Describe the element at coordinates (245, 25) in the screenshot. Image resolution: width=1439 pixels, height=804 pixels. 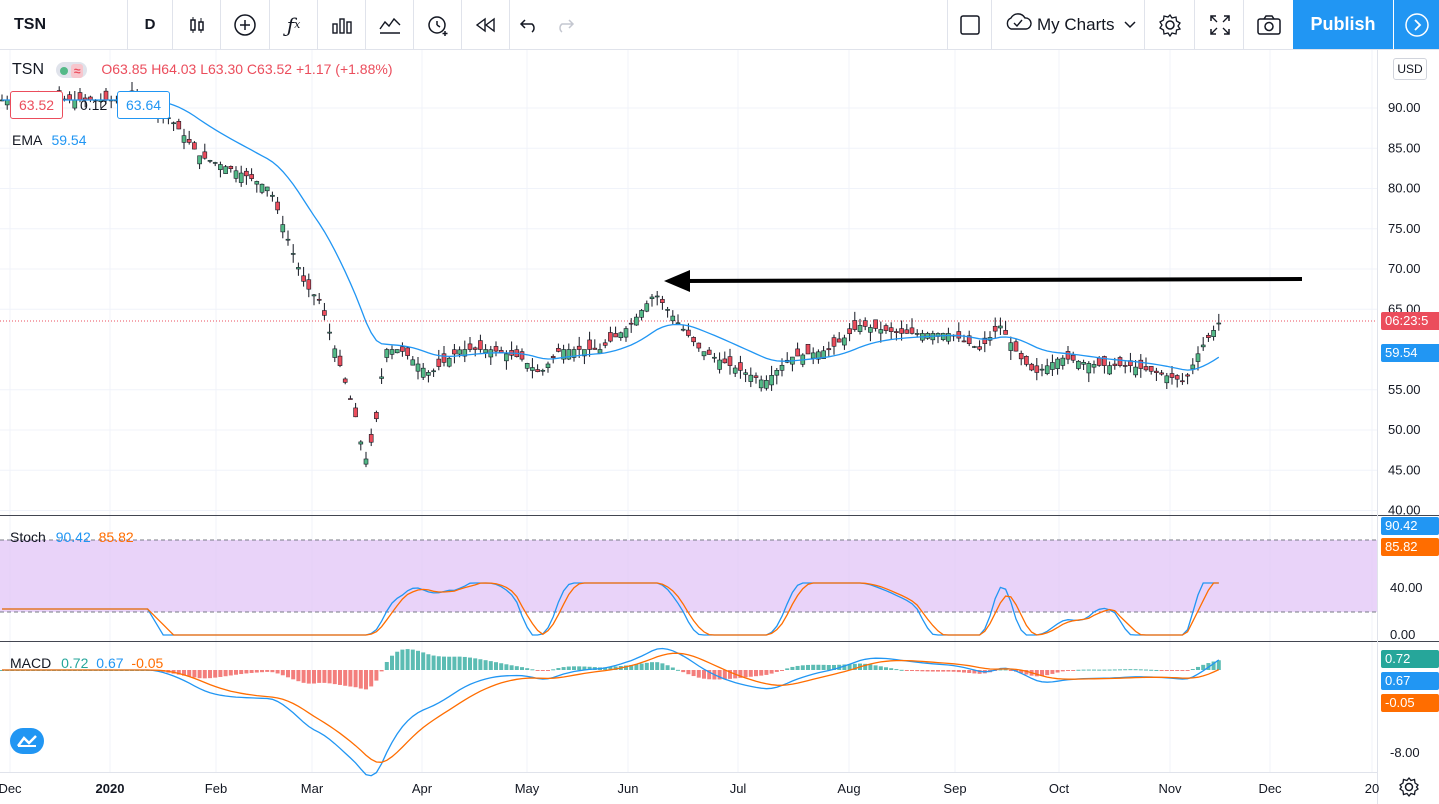
I see `compare-add-icon` at that location.